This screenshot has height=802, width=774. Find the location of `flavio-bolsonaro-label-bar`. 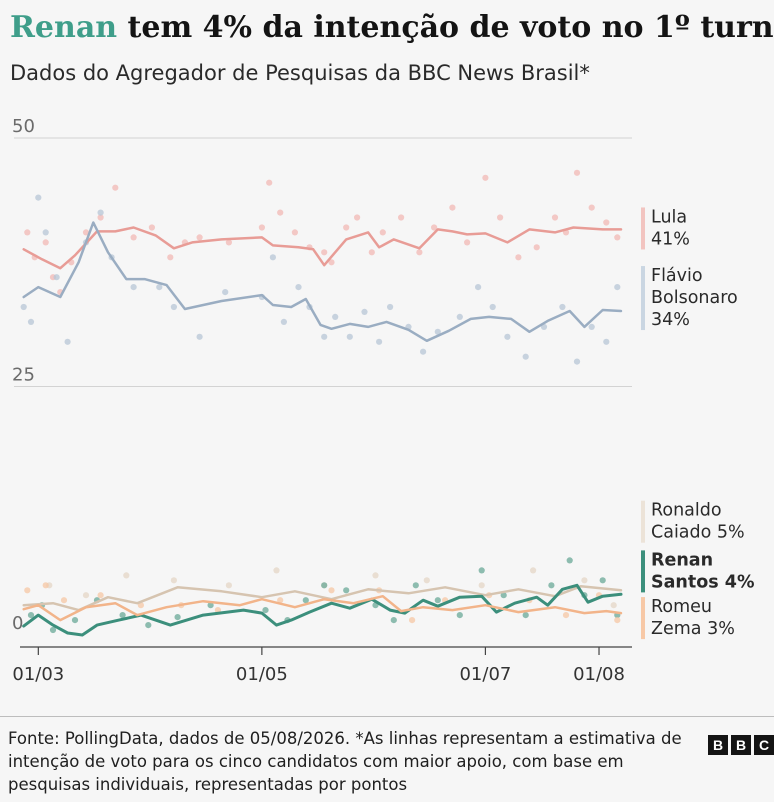

flavio-bolsonaro-label-bar is located at coordinates (643, 298).